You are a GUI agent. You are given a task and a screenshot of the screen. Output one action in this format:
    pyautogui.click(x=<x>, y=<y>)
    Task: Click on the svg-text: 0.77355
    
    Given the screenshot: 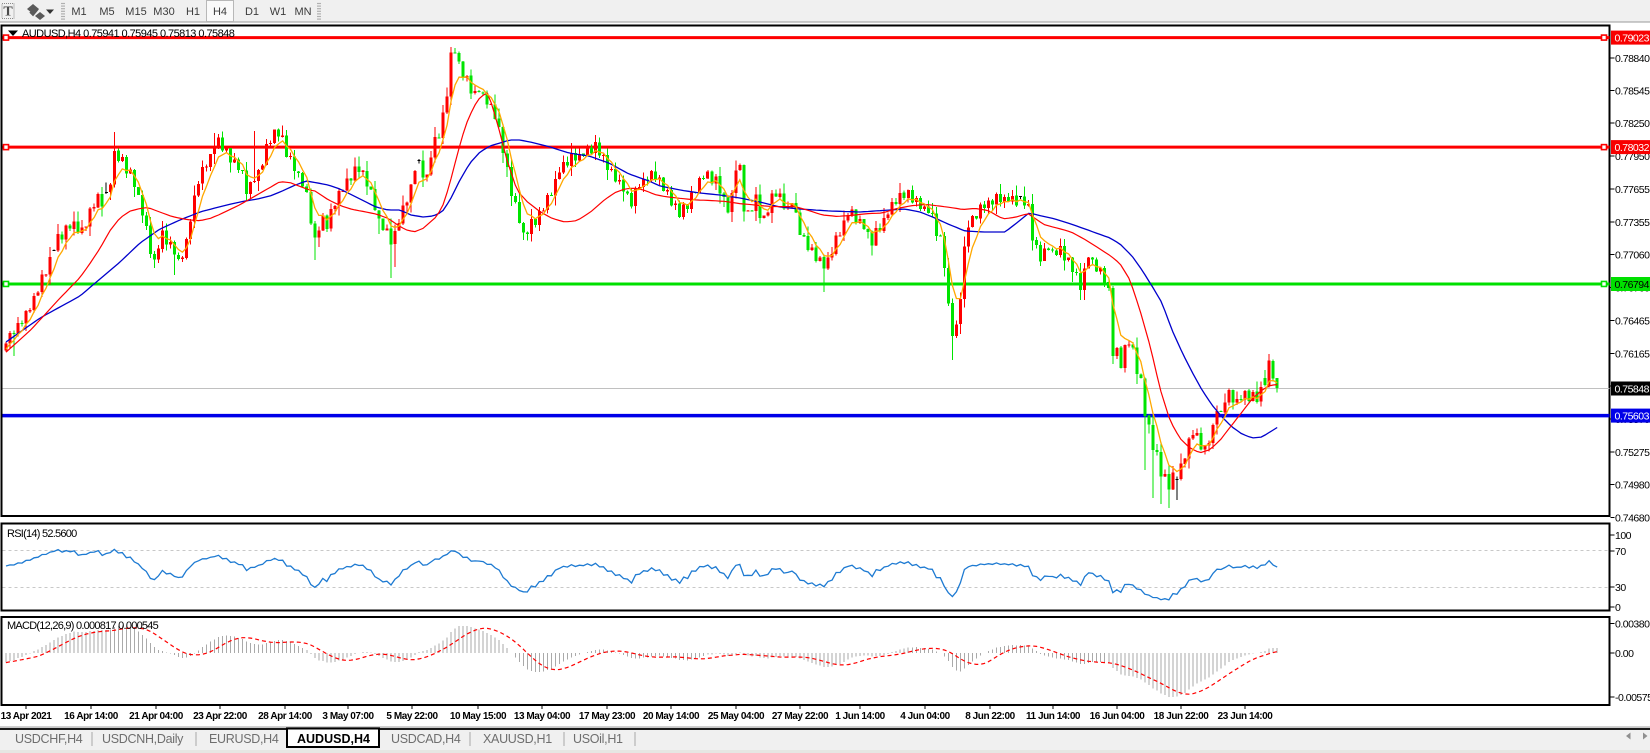 What is the action you would take?
    pyautogui.click(x=1632, y=223)
    